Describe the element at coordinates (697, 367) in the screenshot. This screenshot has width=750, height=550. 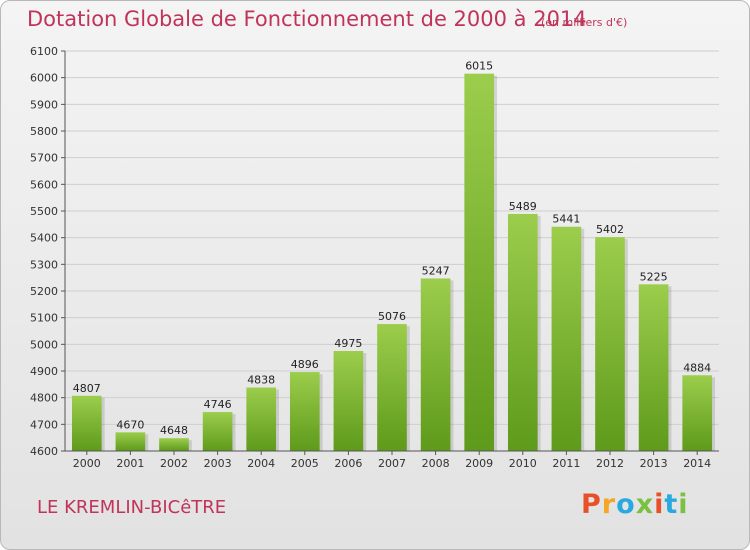
I see `value-label-2014: 4884` at that location.